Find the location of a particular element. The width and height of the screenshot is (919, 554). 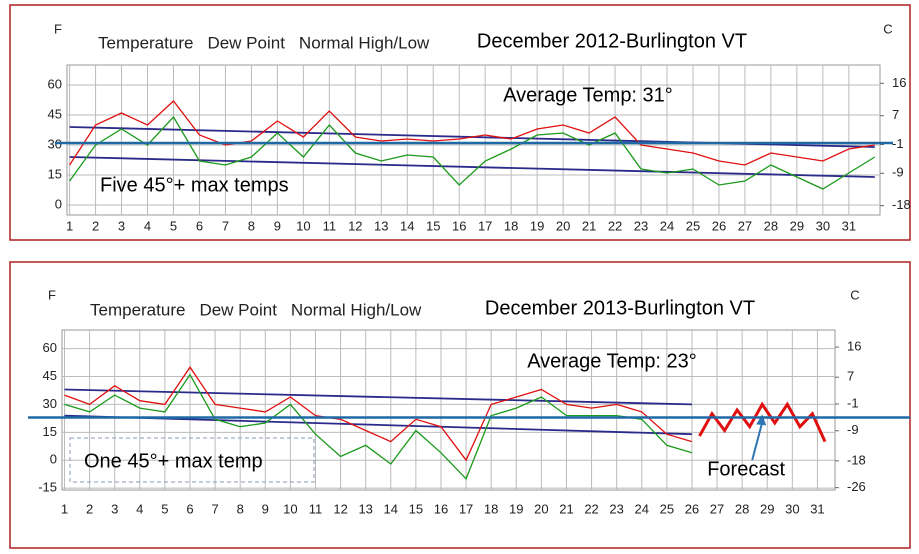

chart-title: December 2013-Burlington VT is located at coordinates (620, 308).